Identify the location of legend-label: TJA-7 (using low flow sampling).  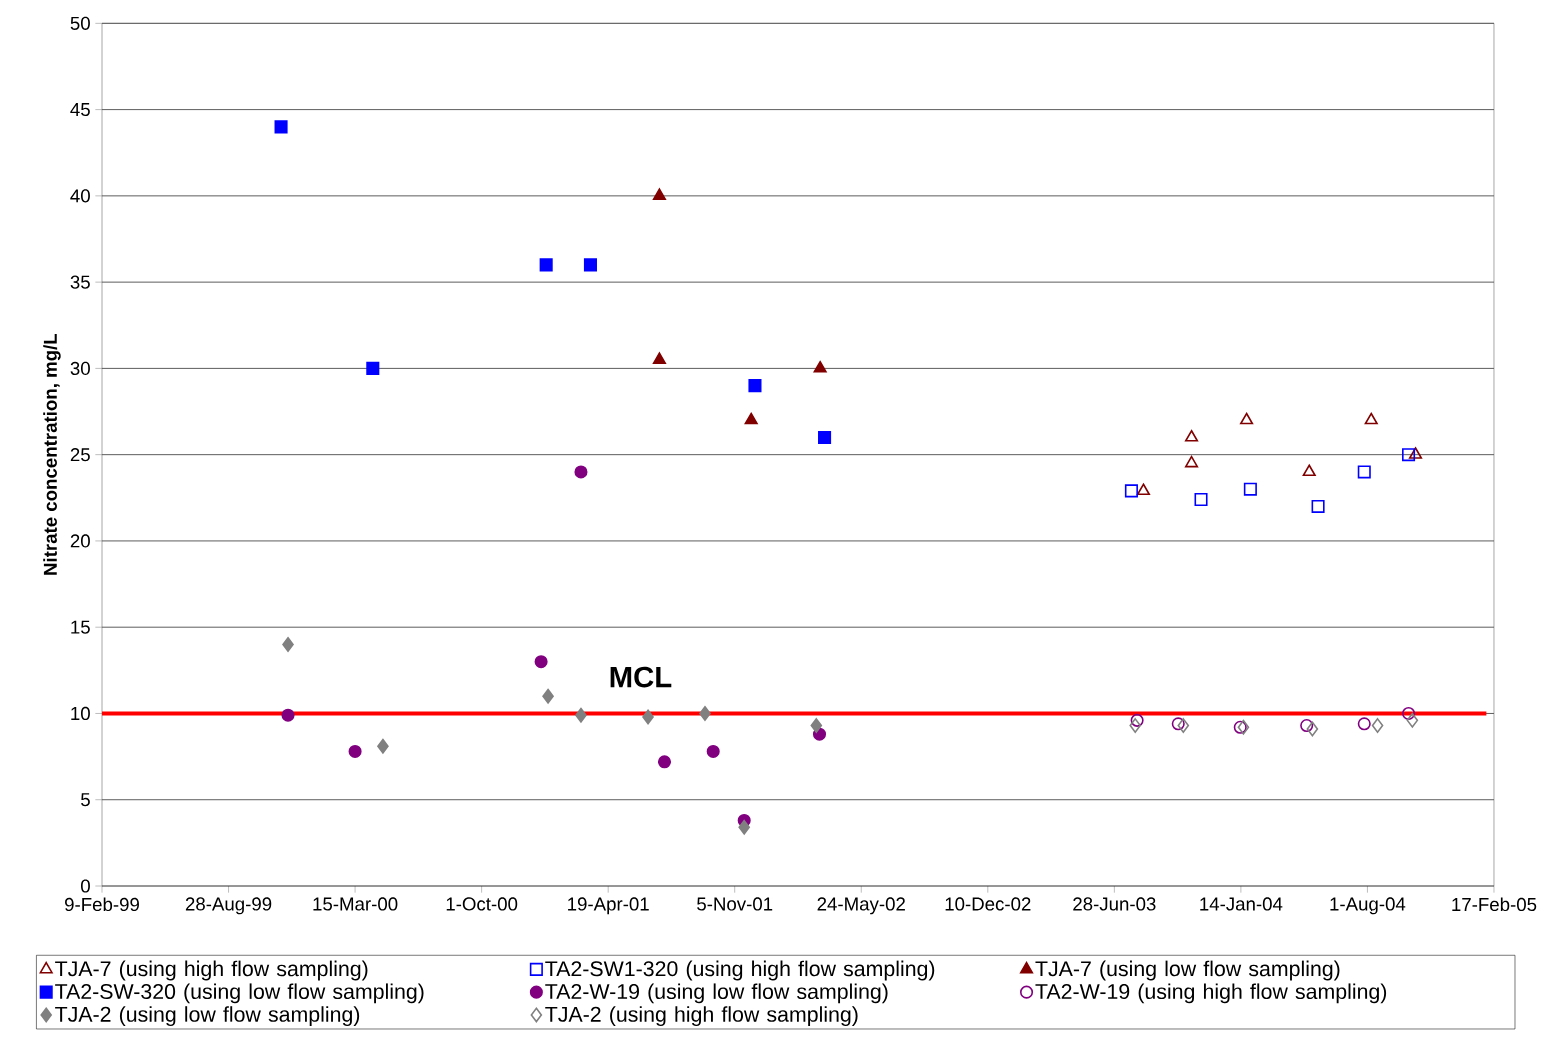
(1187, 970).